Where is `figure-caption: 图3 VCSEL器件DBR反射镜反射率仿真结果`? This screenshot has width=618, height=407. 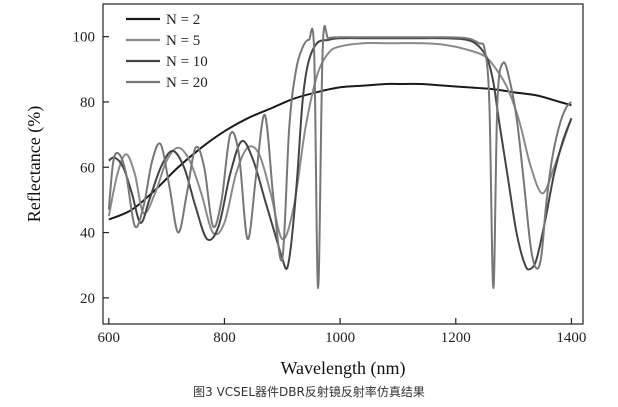 figure-caption: 图3 VCSEL器件DBR反射镜反射率仿真结果 is located at coordinates (309, 392).